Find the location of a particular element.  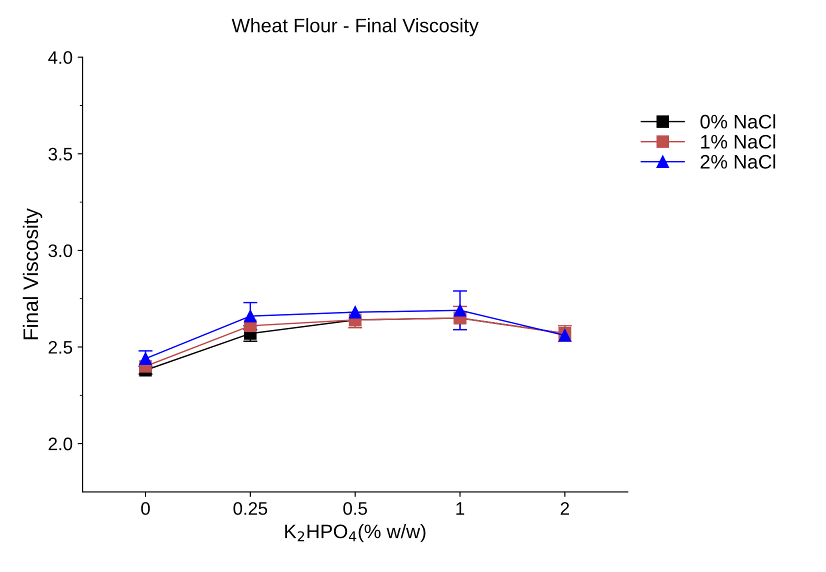

legend-label: 0% NaCl is located at coordinates (738, 121).